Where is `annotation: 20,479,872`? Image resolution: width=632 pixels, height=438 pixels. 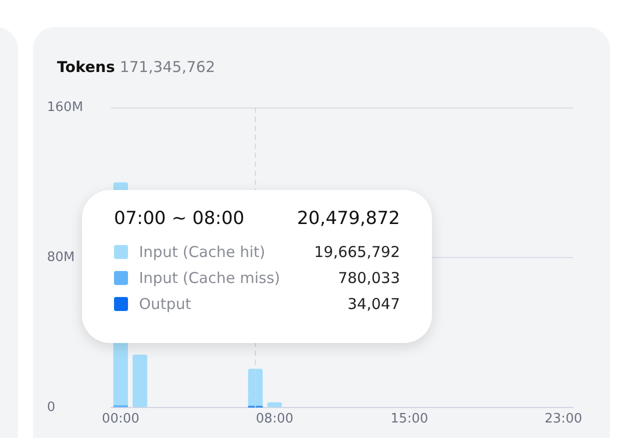 annotation: 20,479,872 is located at coordinates (348, 218).